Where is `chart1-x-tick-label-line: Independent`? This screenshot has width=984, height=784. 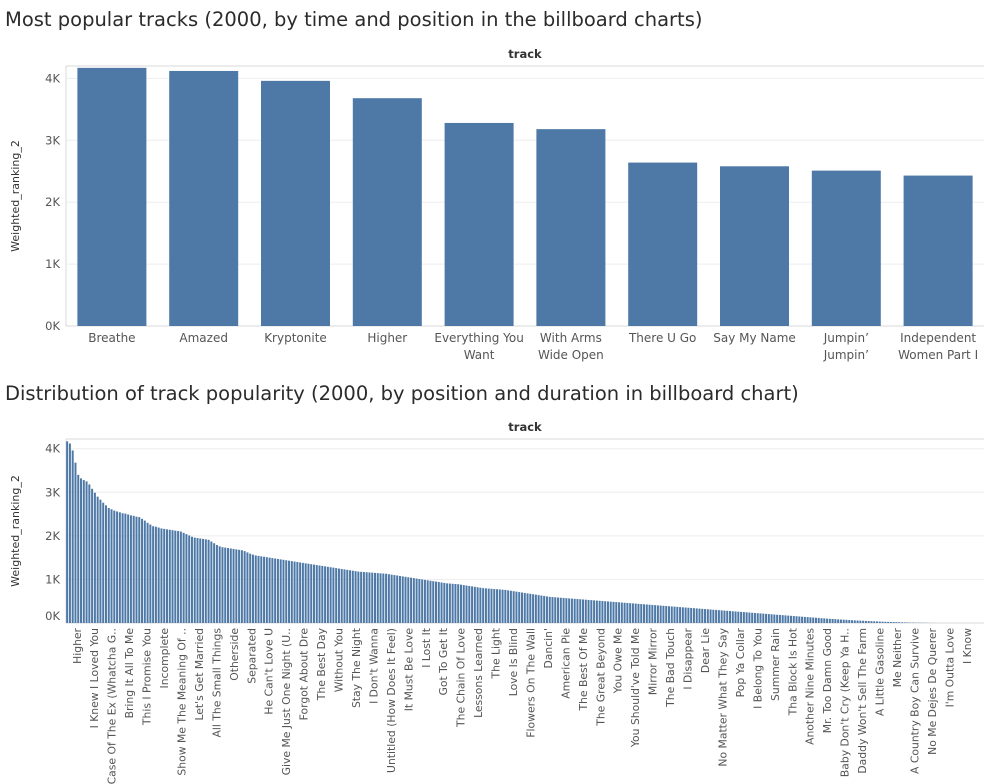 chart1-x-tick-label-line: Independent is located at coordinates (938, 338).